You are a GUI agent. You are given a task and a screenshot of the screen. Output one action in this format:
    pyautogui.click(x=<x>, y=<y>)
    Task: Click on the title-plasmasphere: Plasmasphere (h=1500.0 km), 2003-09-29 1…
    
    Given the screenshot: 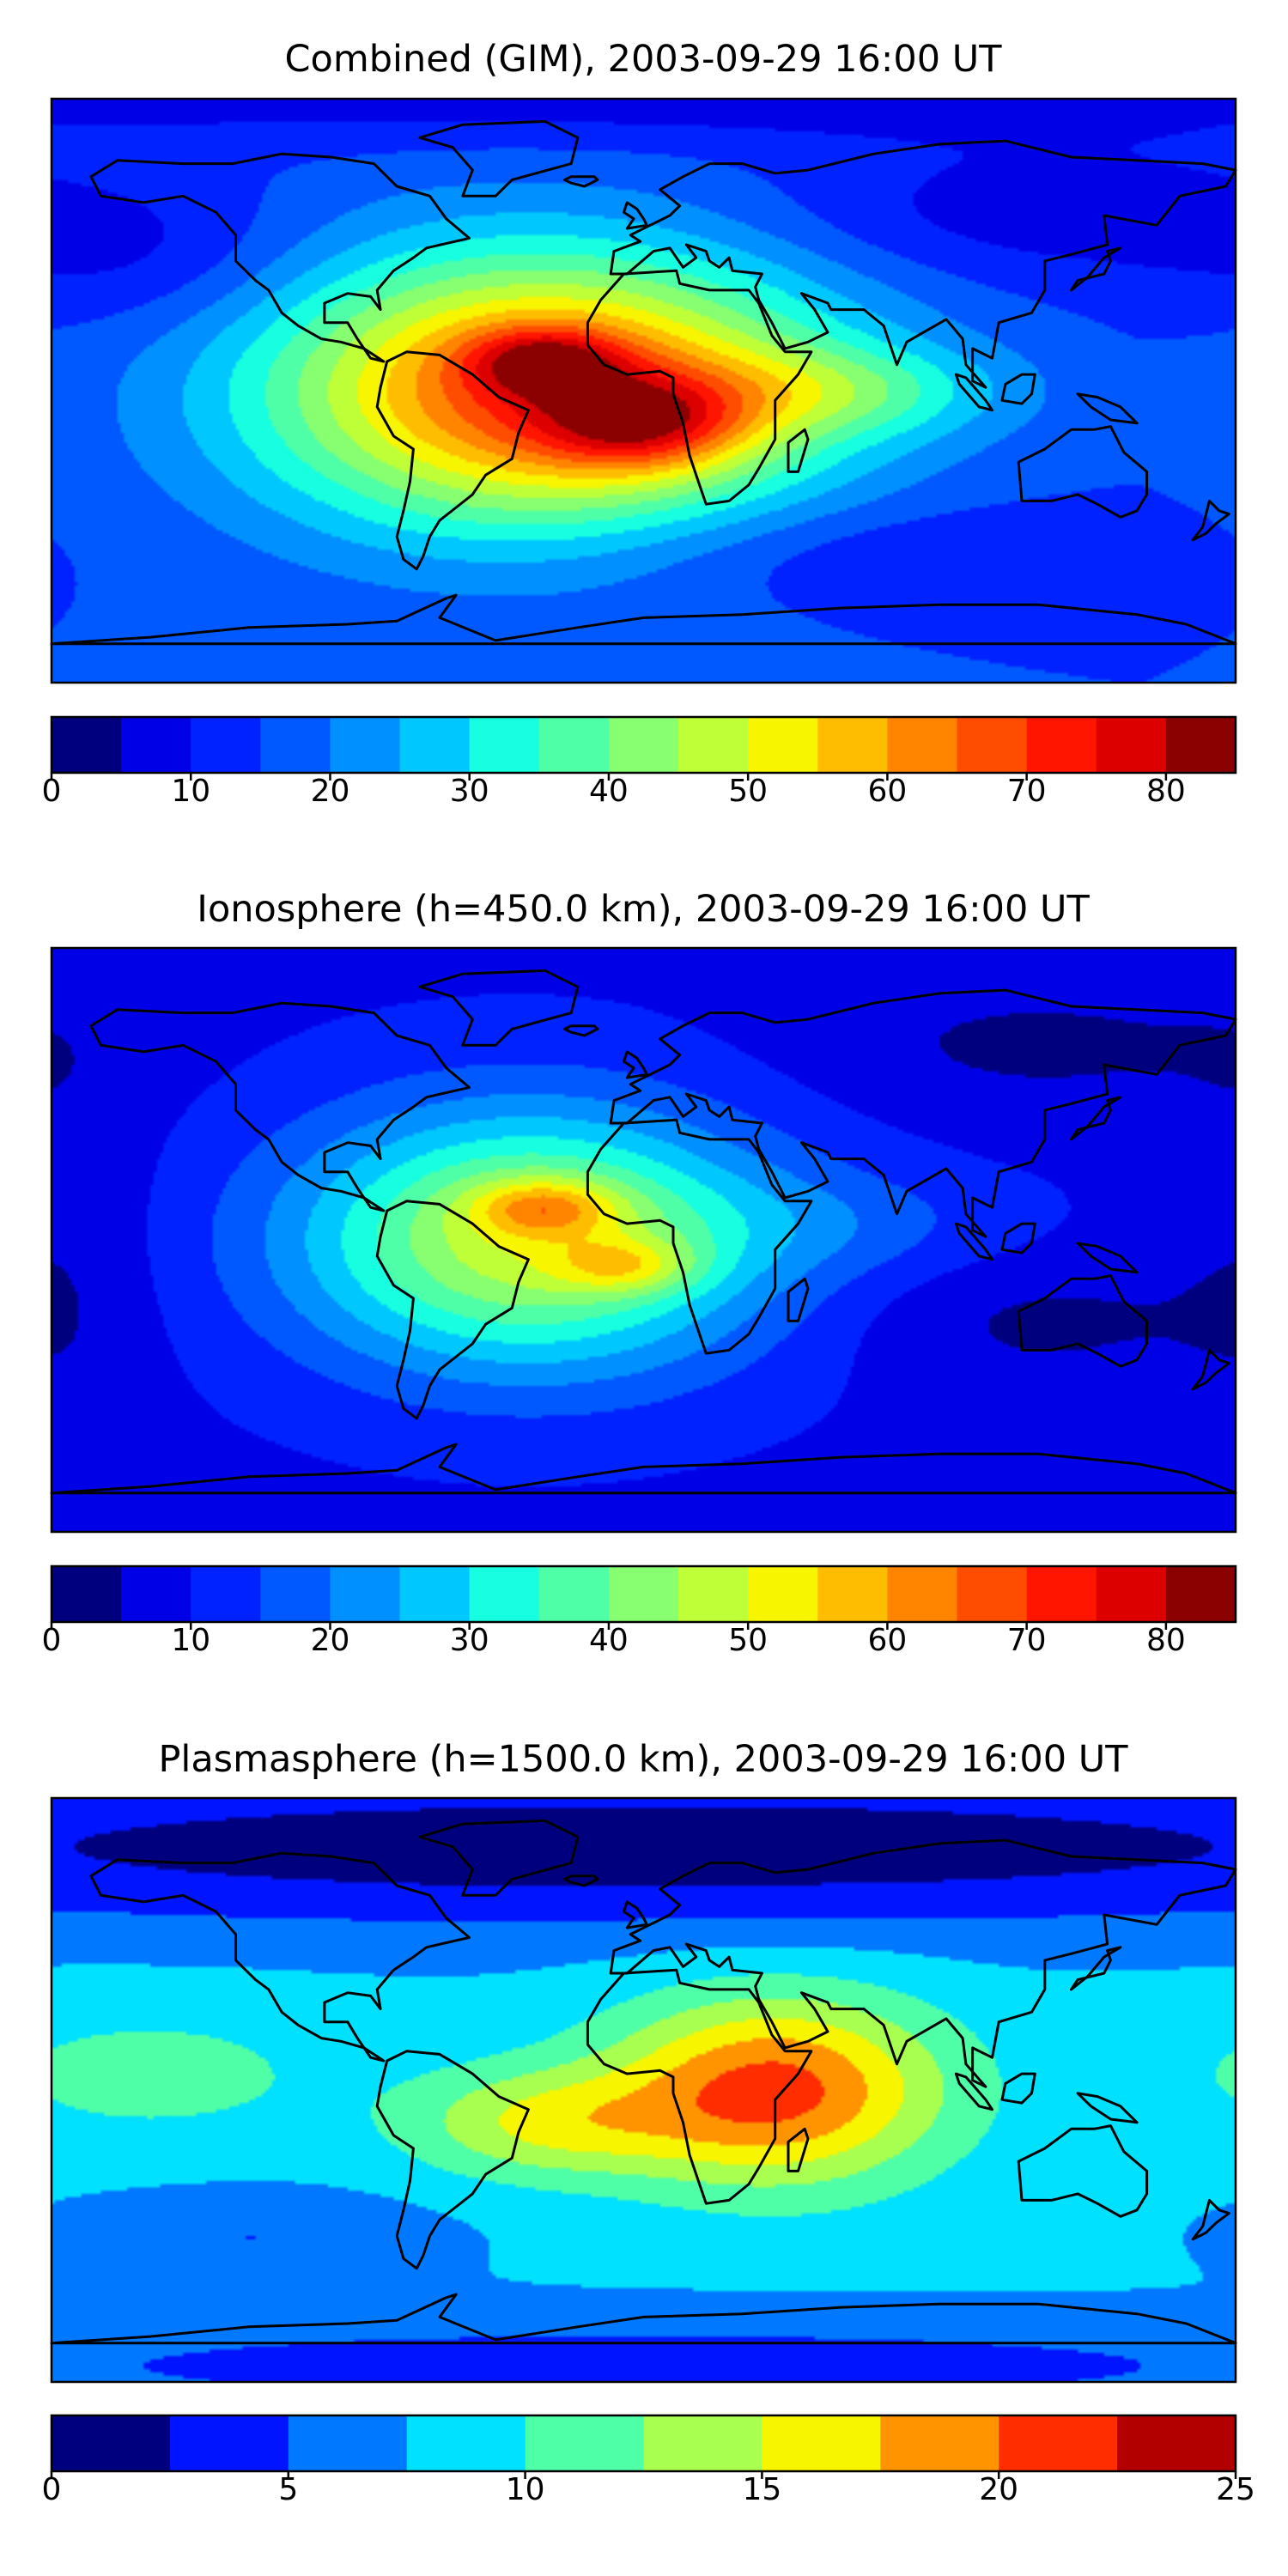 What is the action you would take?
    pyautogui.click(x=643, y=1760)
    